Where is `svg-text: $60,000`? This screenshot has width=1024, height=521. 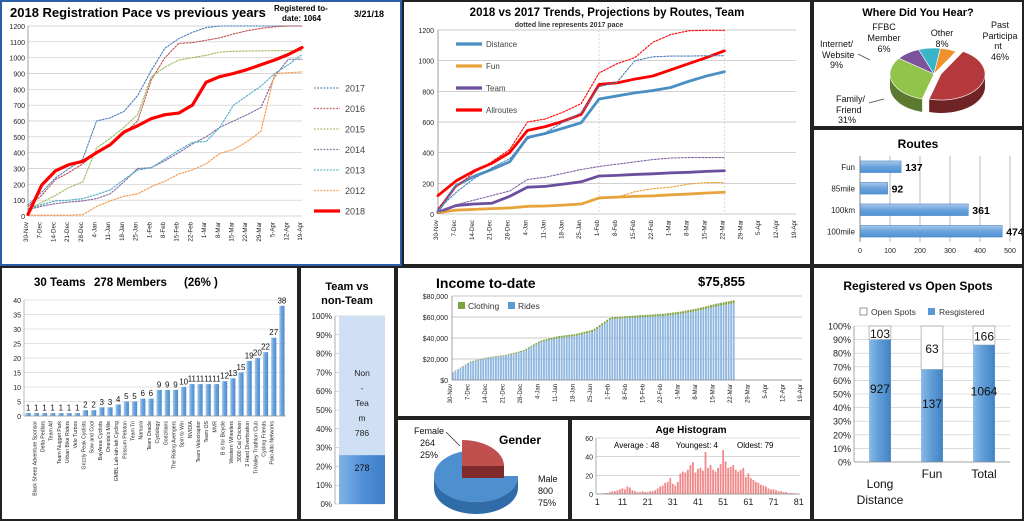 svg-text: $60,000 is located at coordinates (435, 318).